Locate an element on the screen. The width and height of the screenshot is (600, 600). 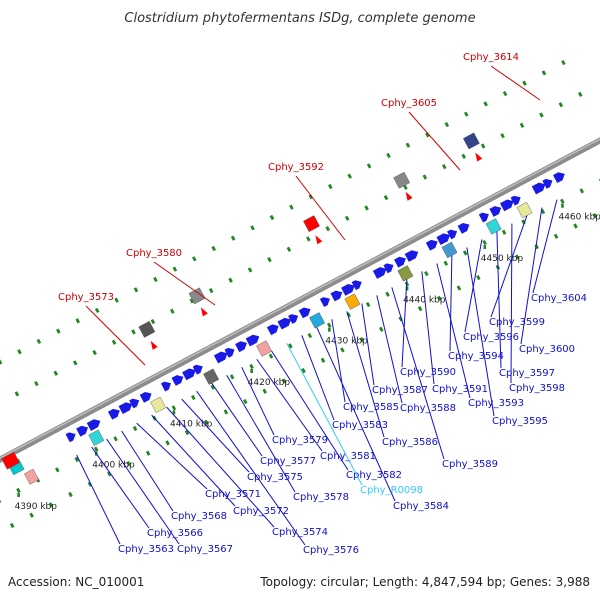
lower-gene-label: Cphy_3600 is located at coordinates (547, 349).